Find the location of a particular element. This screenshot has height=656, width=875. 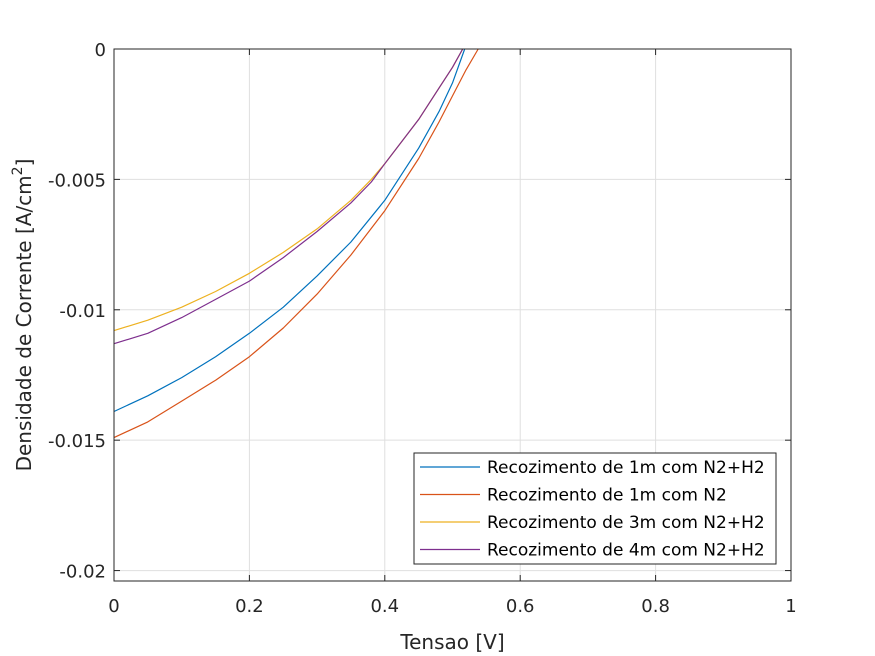

y-tick-label: -0.005 is located at coordinates (77, 180).